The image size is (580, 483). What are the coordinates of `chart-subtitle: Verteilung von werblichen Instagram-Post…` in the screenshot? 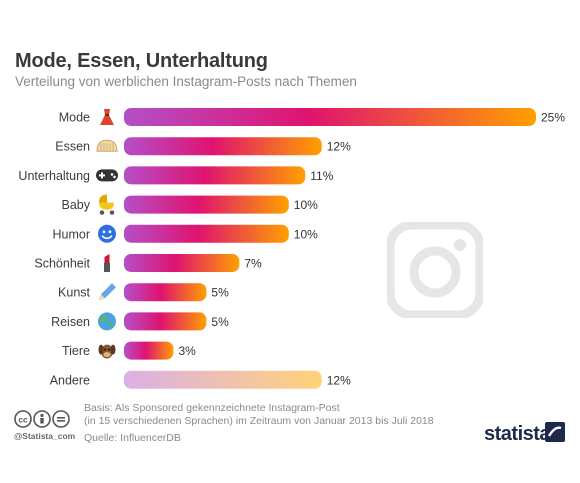 It's located at (186, 81).